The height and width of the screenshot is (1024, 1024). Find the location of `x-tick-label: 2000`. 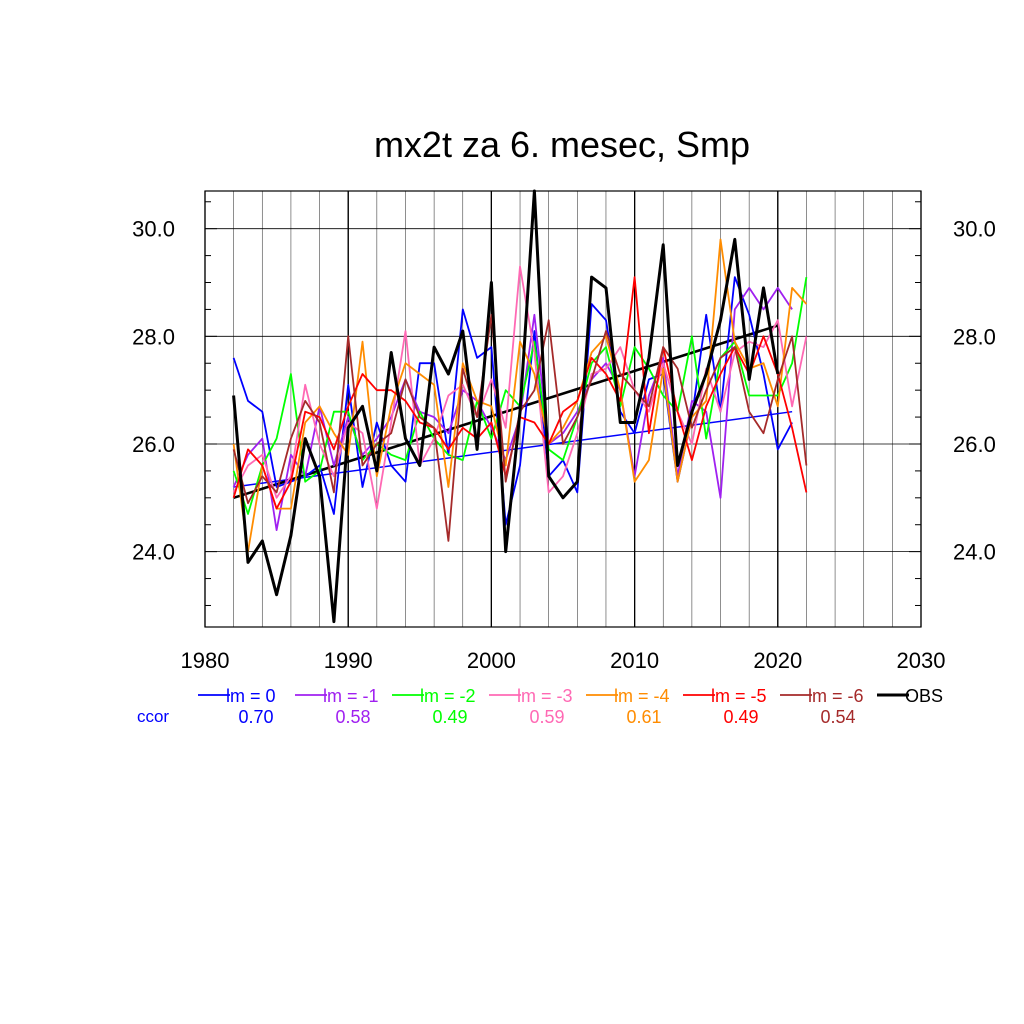

x-tick-label: 2000 is located at coordinates (491, 660).